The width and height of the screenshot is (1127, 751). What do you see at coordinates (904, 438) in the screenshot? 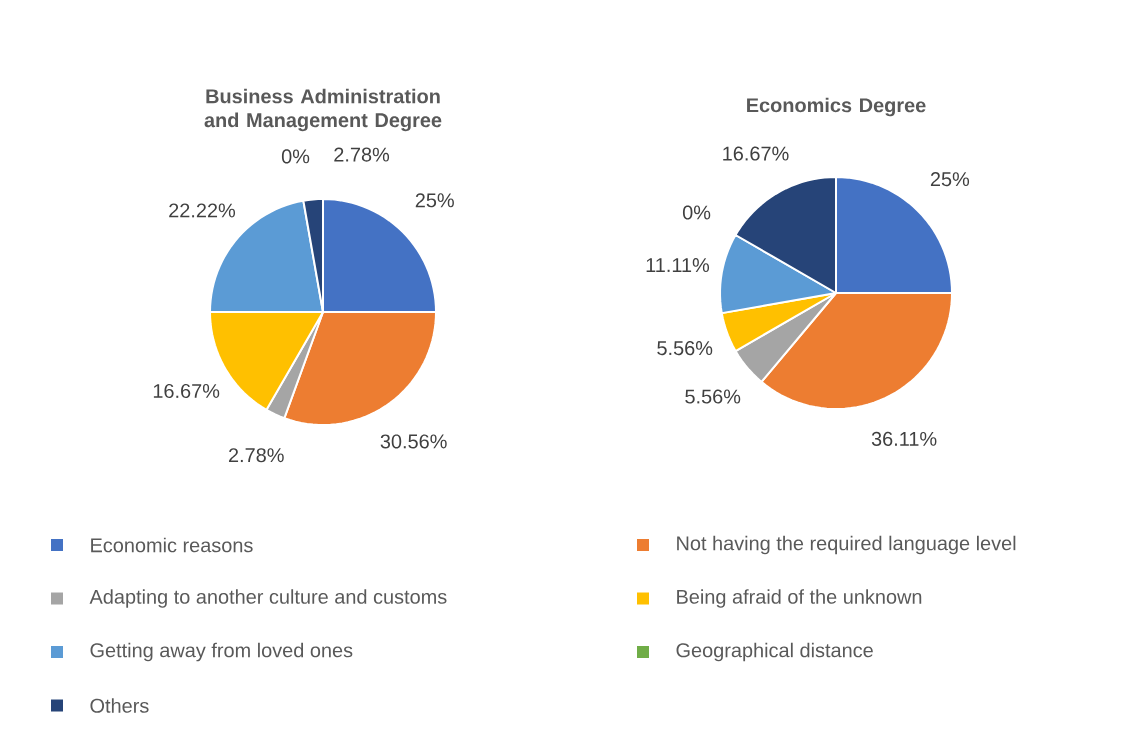
I see `data-label: 36.11%` at bounding box center [904, 438].